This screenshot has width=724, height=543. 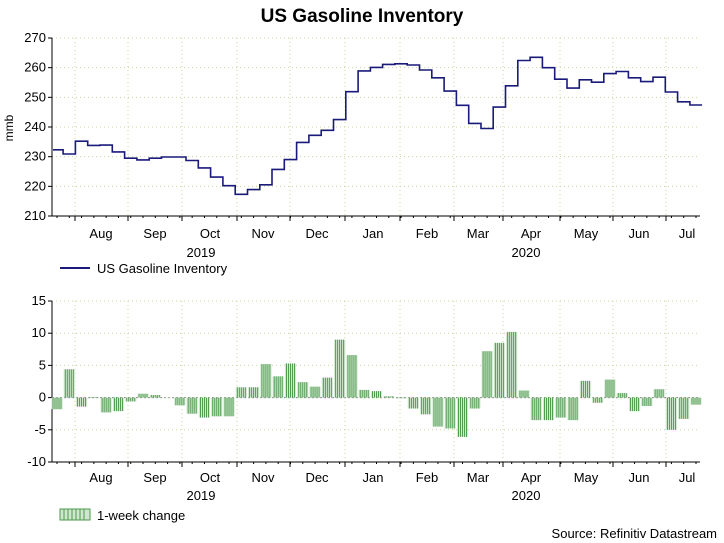 I want to click on change-month-label: May, so click(x=586, y=477).